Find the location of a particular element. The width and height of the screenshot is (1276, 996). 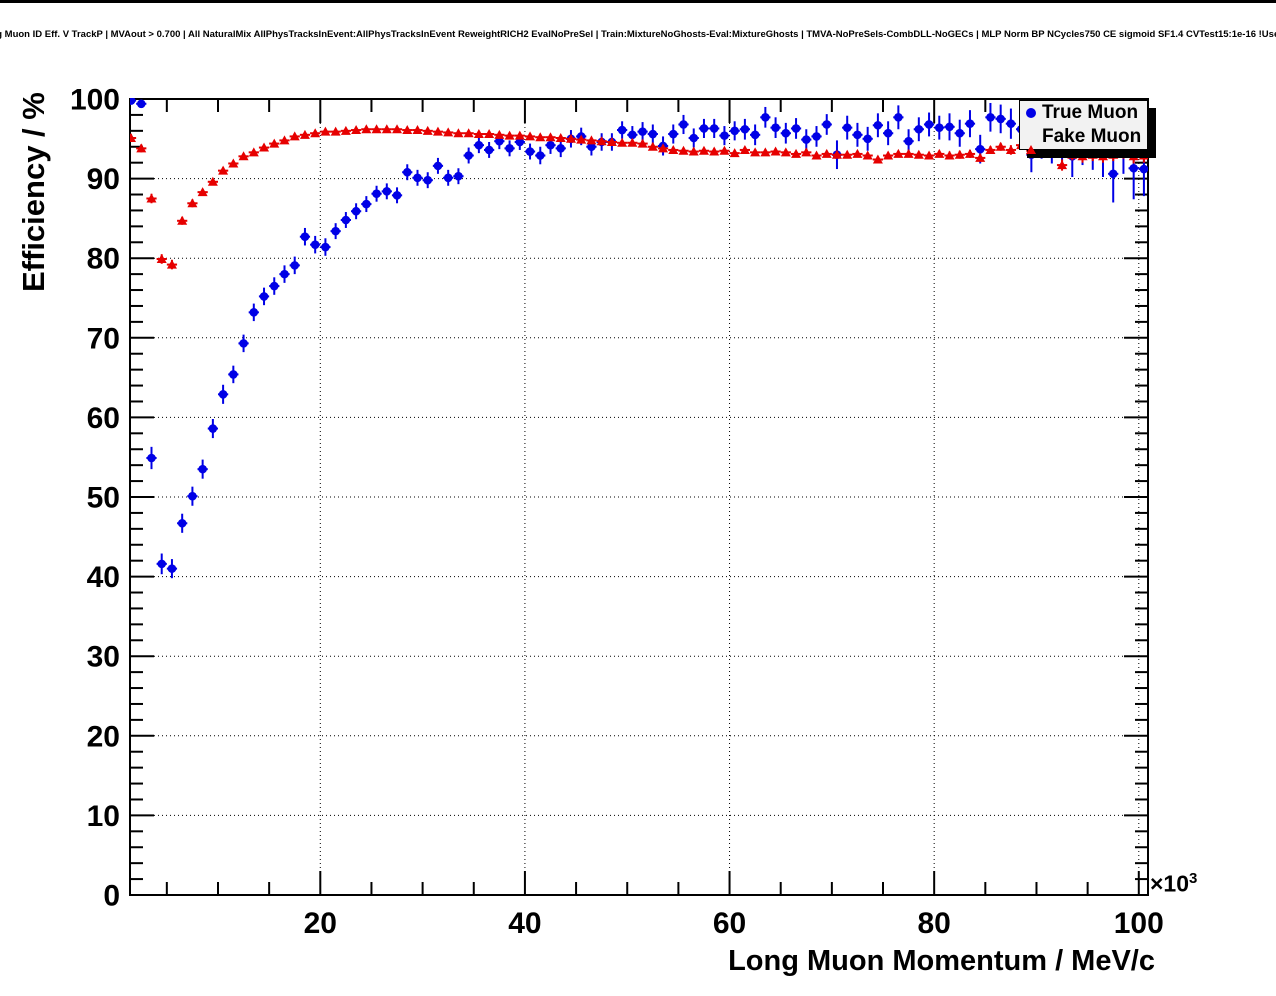

legend-entry-true-muon: True Muon is located at coordinates (1083, 113).